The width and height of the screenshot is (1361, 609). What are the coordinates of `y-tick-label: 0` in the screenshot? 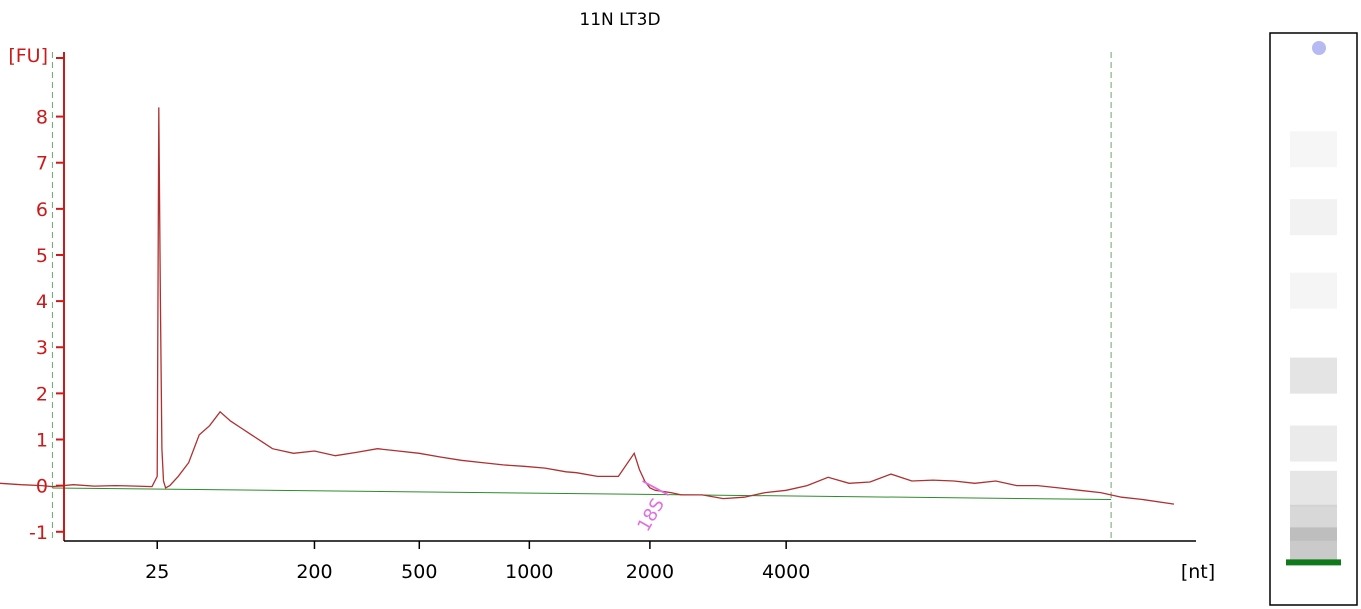 It's located at (42, 487).